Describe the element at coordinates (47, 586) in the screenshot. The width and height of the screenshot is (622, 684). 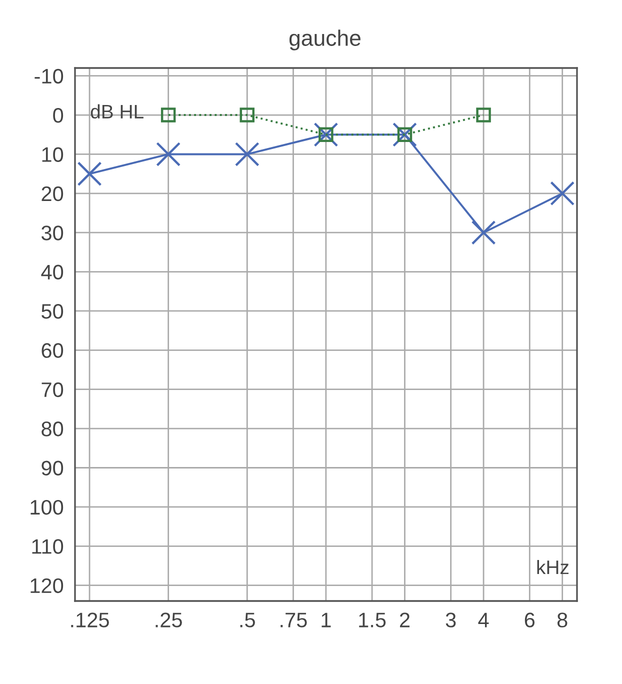
I see `y-tick-label: 120` at that location.